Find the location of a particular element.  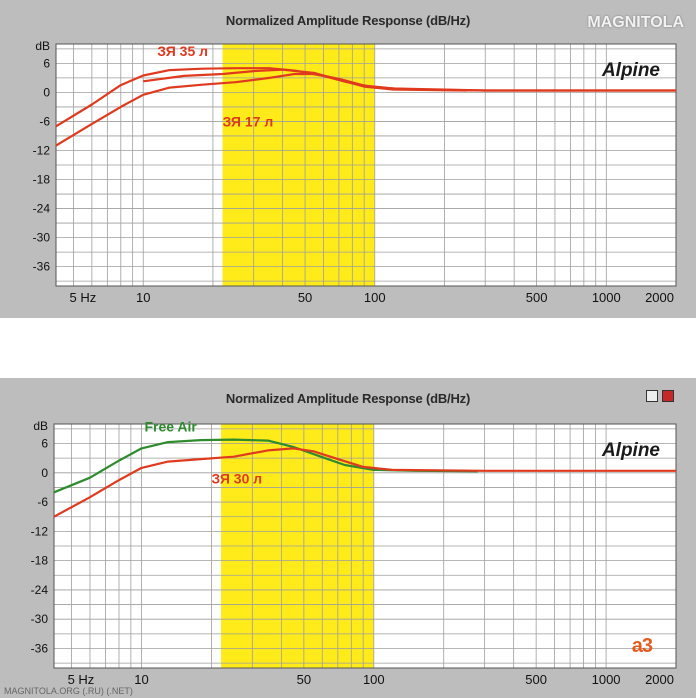

close-icon is located at coordinates (668, 396).